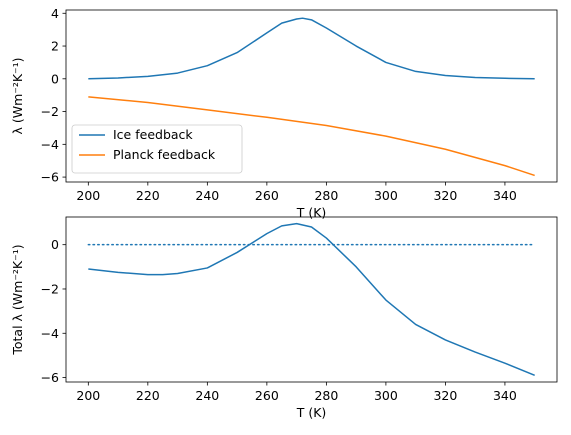  Describe the element at coordinates (17, 299) in the screenshot. I see `bottom-y-axis-label: Total λ (Wm⁻²K⁻¹)` at that location.